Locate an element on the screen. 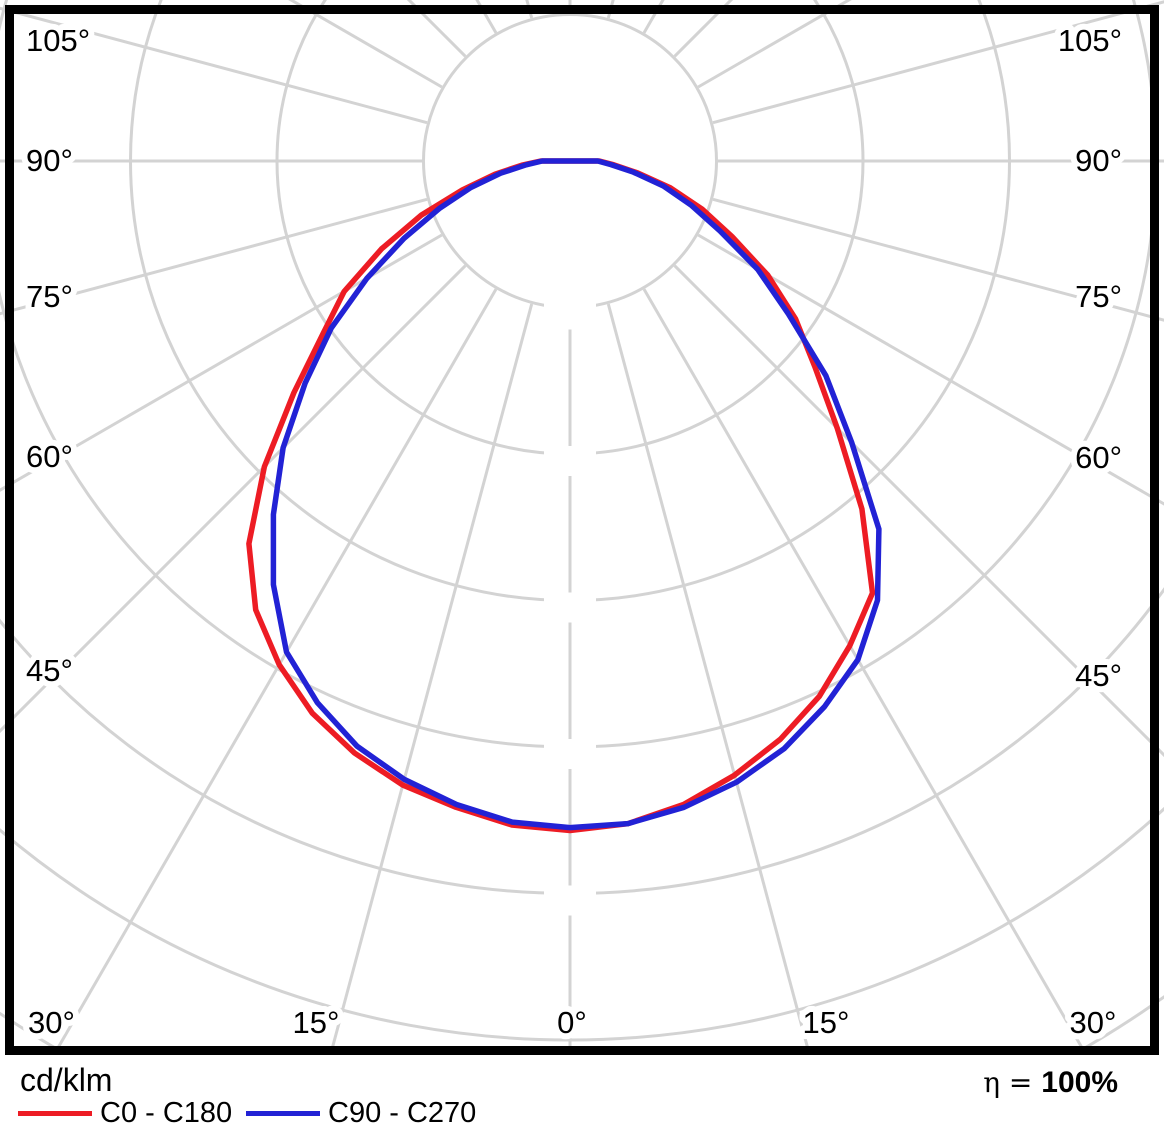 The height and width of the screenshot is (1140, 1164). eta-symbol: η = is located at coordinates (1012, 1082).